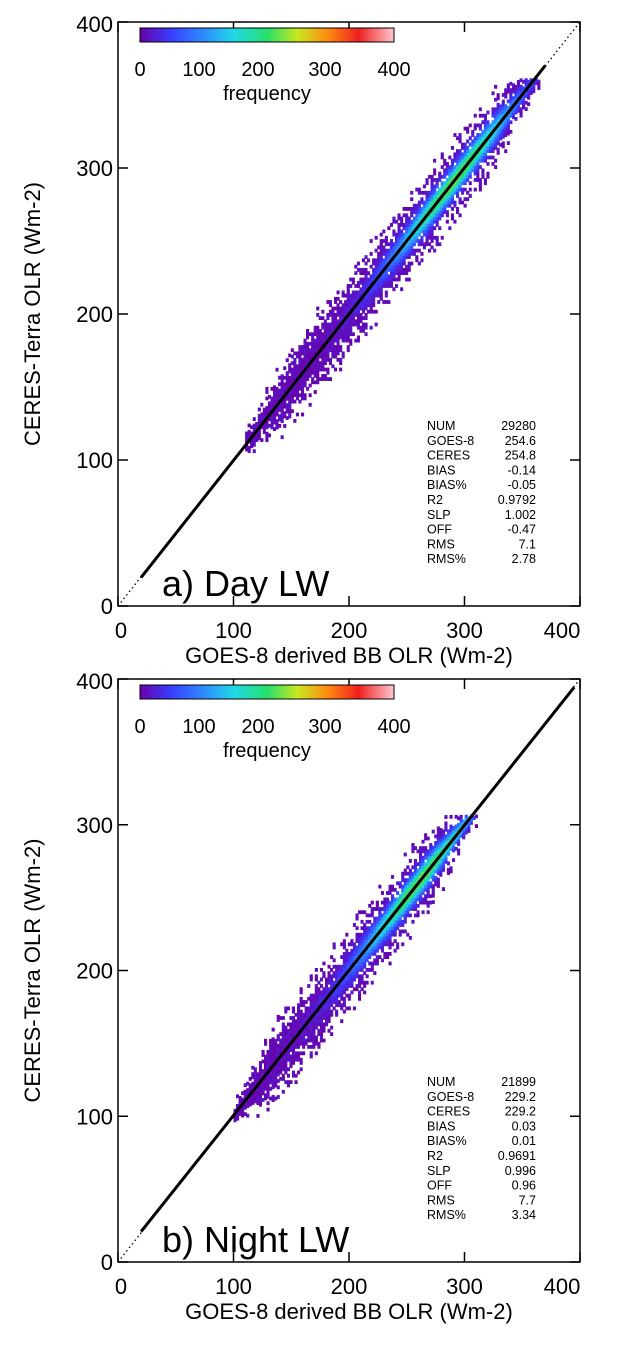 This screenshot has width=621, height=1367. What do you see at coordinates (524, 1141) in the screenshot?
I see `stat-value: 0.01` at bounding box center [524, 1141].